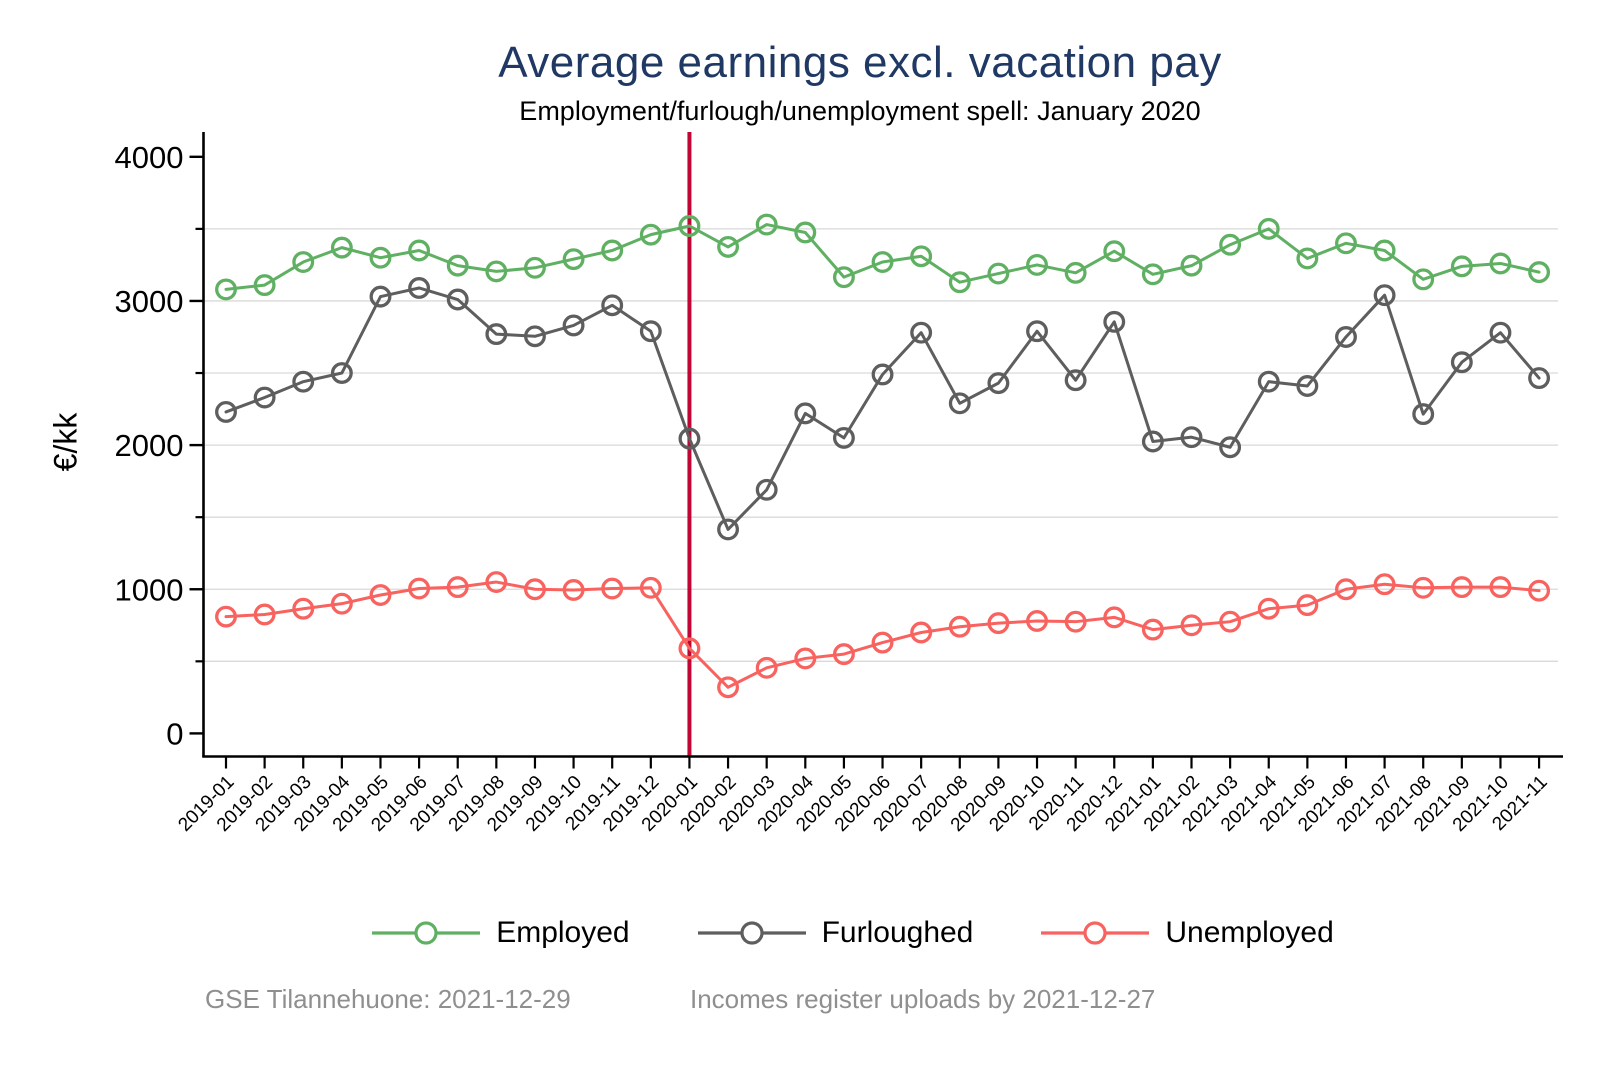 The width and height of the screenshot is (1600, 1067). What do you see at coordinates (860, 62) in the screenshot?
I see `chart-title: Average earnings excl. vacation pay` at bounding box center [860, 62].